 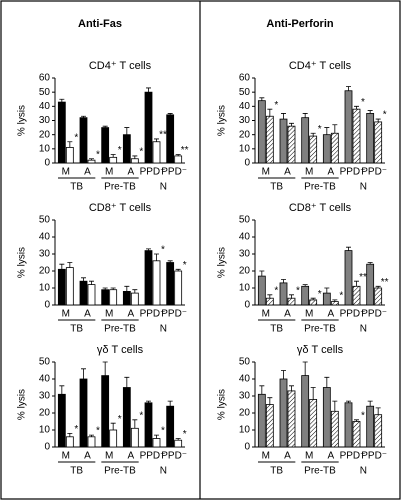 I want to click on significance-mark: **, so click(x=163, y=135).